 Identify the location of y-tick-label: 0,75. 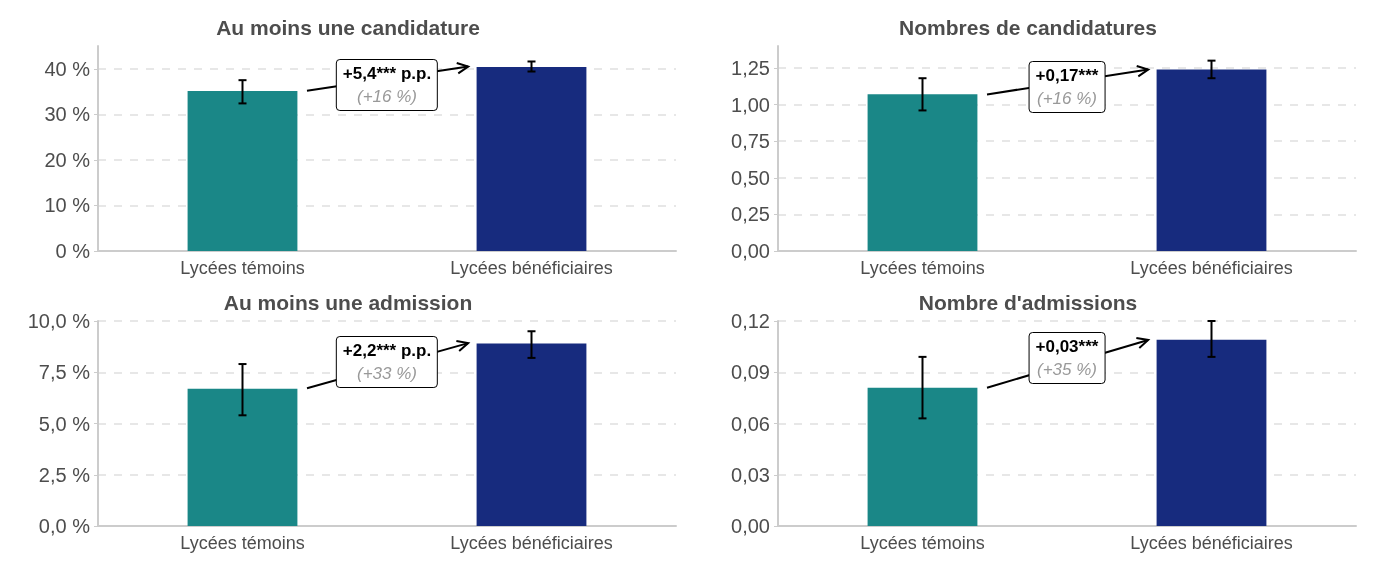
(750, 141).